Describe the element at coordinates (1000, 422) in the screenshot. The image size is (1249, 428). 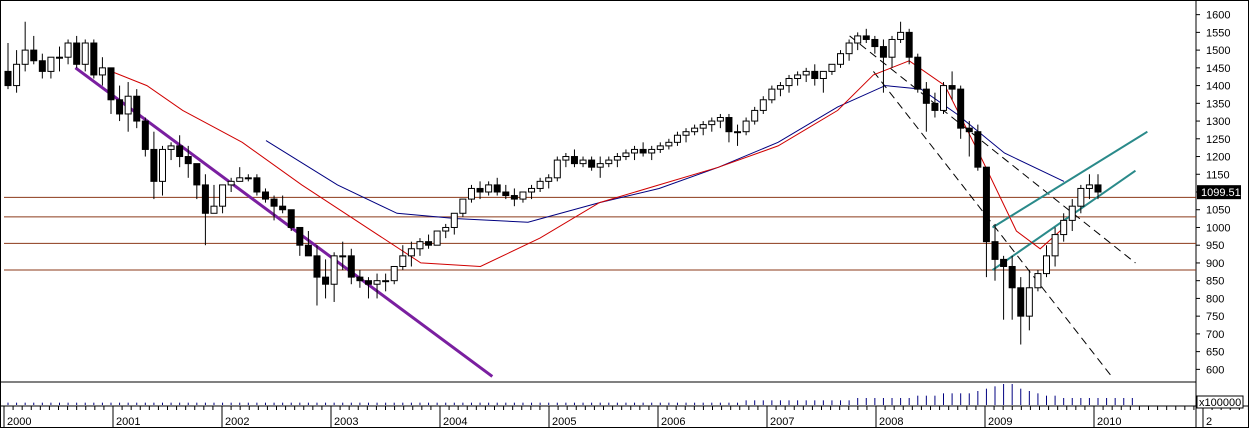
I see `x-tick-label: 2009` at that location.